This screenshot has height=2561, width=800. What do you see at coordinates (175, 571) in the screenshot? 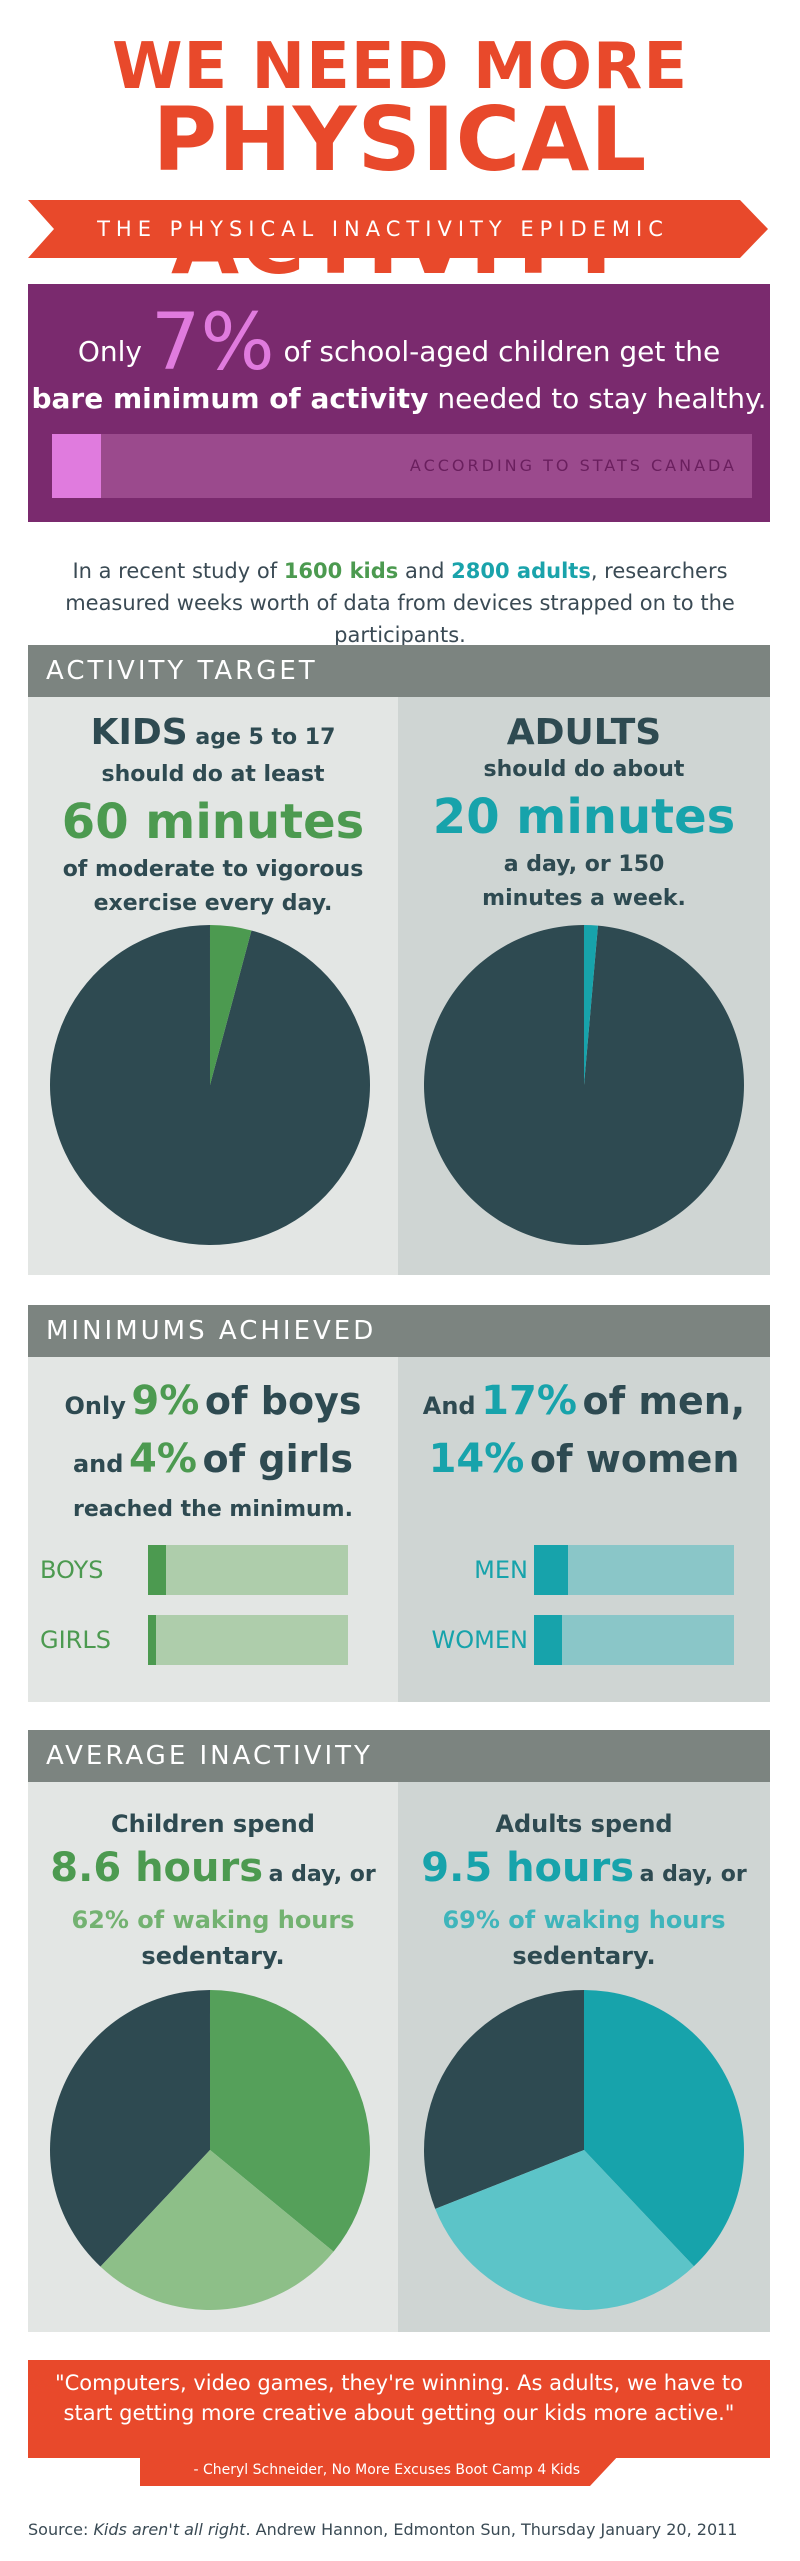
I see `intro-pre: In a recent study of` at bounding box center [175, 571].